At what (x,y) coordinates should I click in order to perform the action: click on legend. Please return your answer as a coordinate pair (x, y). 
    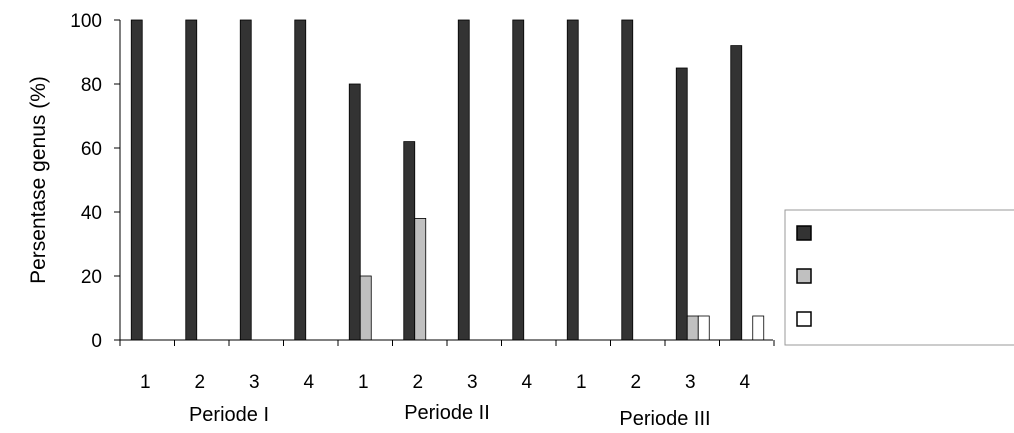
    Looking at the image, I should click on (899, 277).